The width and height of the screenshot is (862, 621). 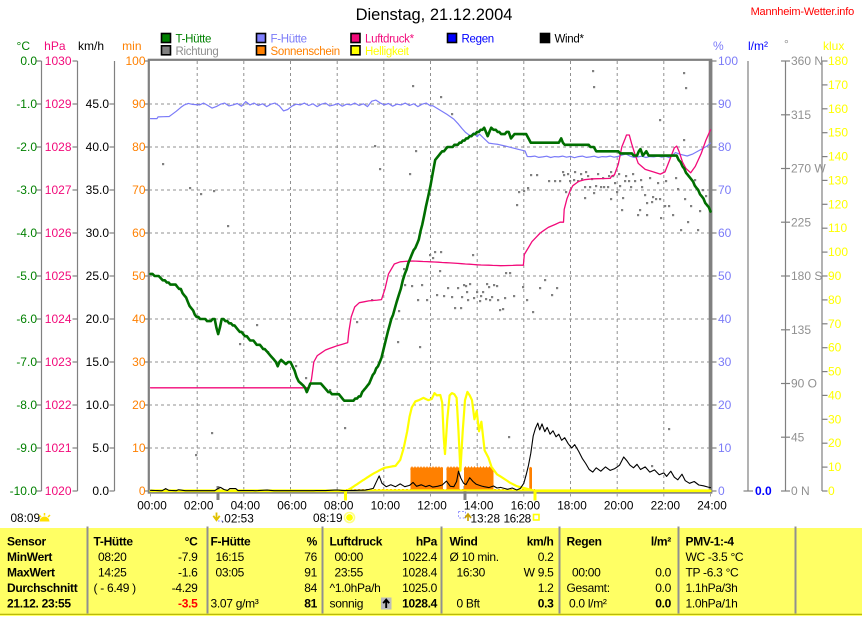 I want to click on svg-text: 225, so click(x=801, y=222).